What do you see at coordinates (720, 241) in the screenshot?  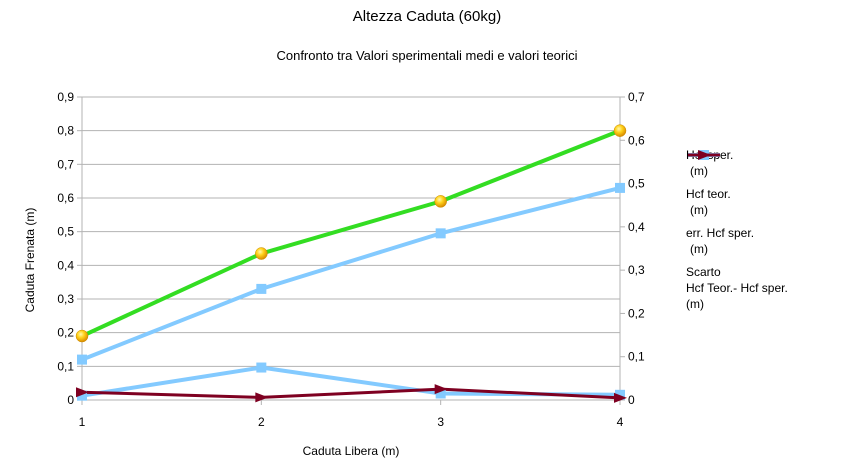 I see `legend-label: err. Hcf sper. (m)` at bounding box center [720, 241].